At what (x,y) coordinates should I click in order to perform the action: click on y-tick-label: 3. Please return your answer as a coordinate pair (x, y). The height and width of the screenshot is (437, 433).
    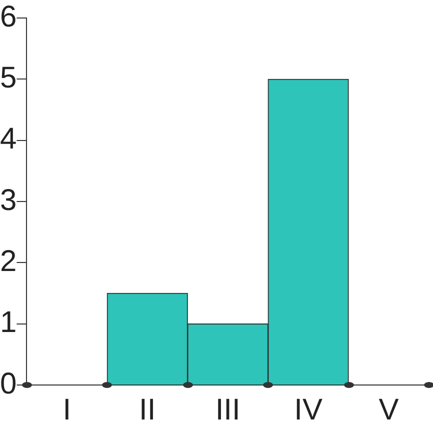
    Looking at the image, I should click on (8, 200).